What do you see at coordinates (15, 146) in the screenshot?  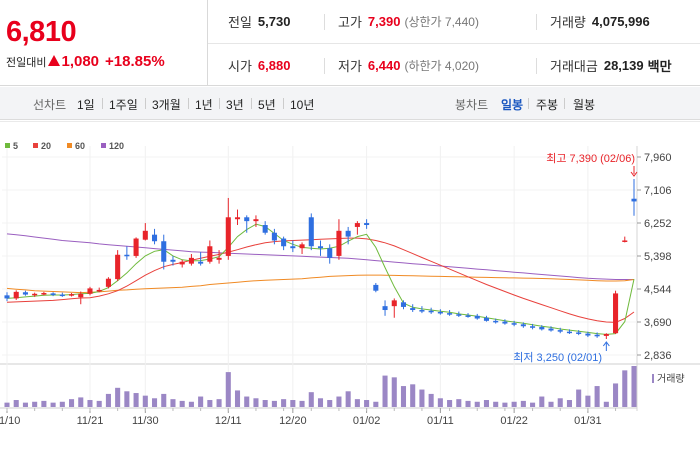 I see `legend-label-5: 5` at bounding box center [15, 146].